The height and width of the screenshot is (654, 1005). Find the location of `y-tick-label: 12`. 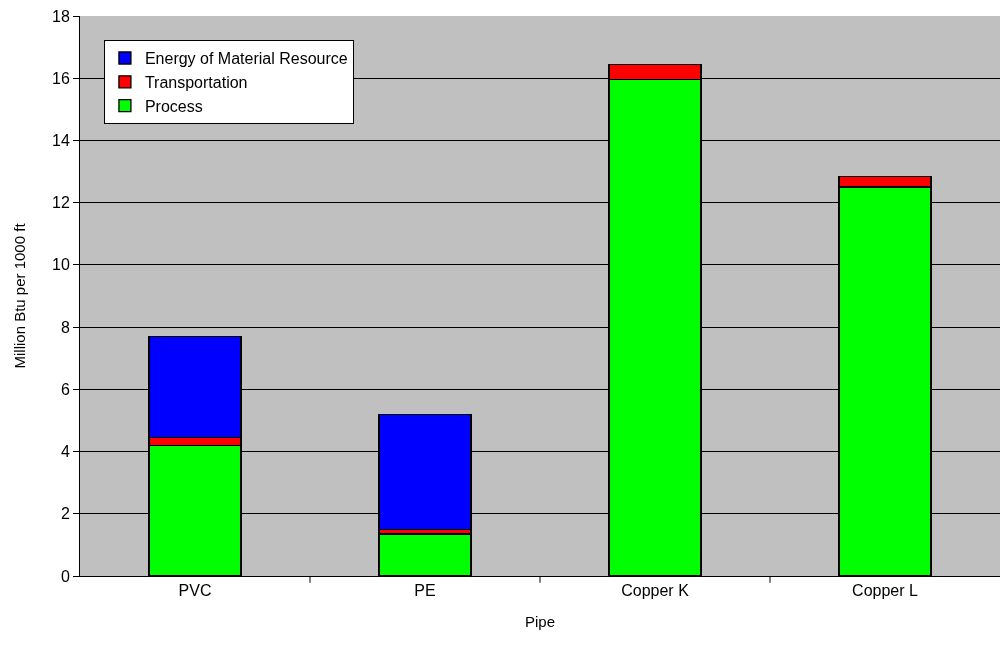

y-tick-label: 12 is located at coordinates (61, 203).